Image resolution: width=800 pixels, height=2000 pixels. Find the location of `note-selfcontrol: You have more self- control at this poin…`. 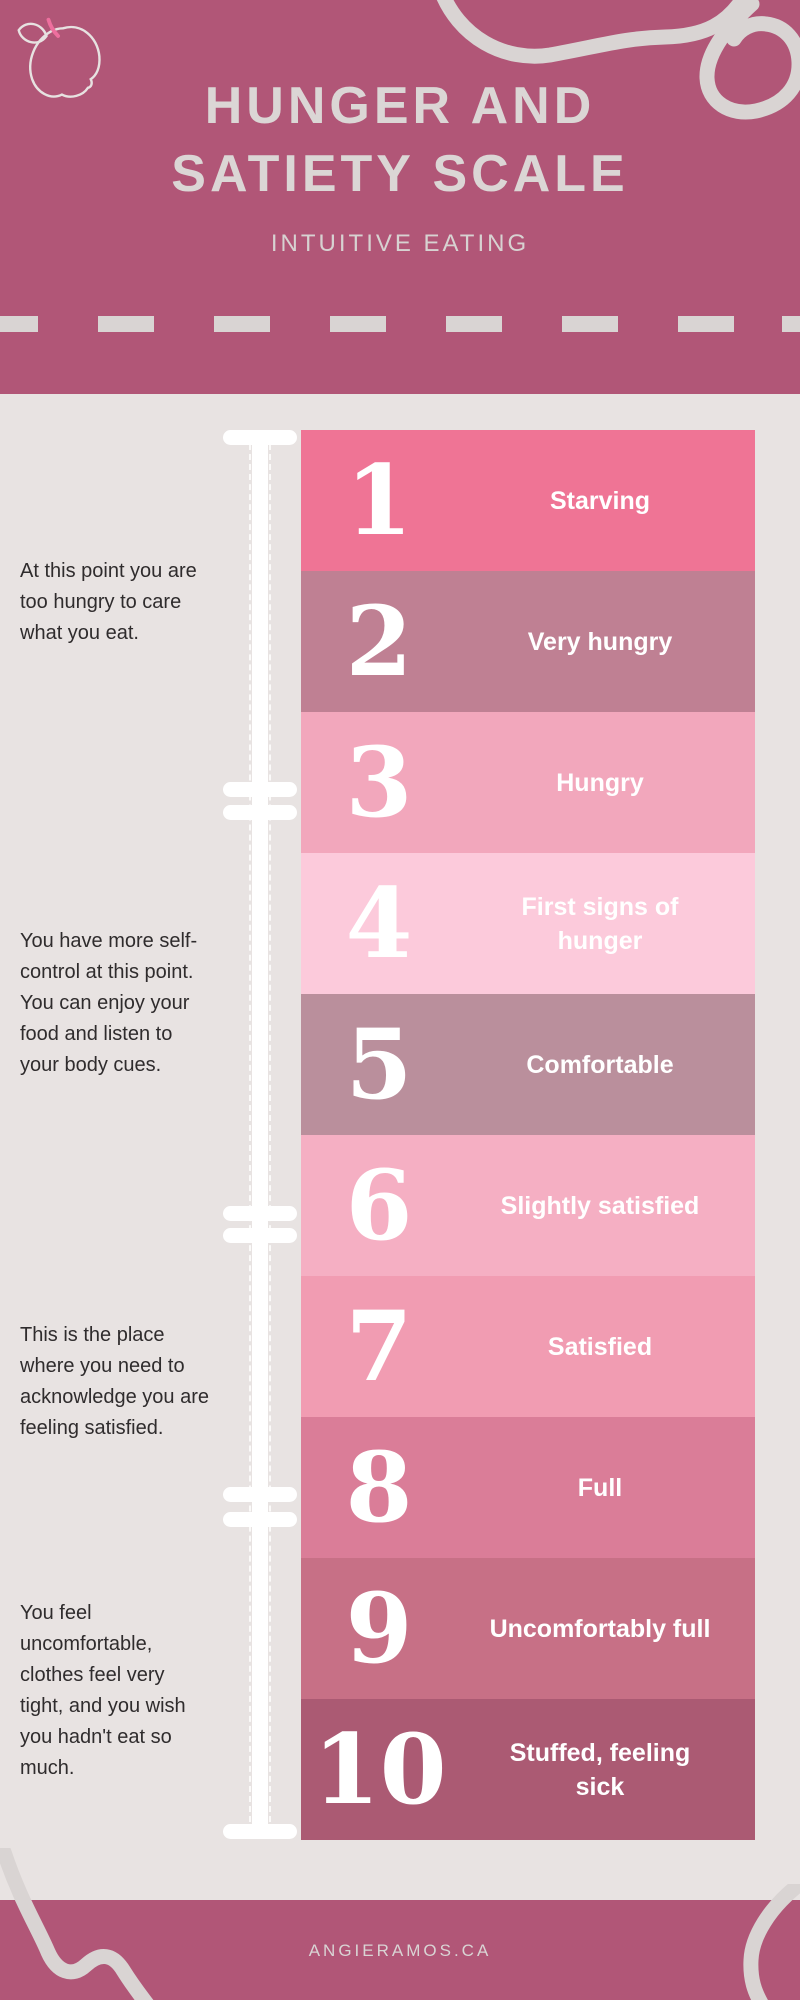

note-selfcontrol: You have more self- control at this poin… is located at coordinates (109, 1003).